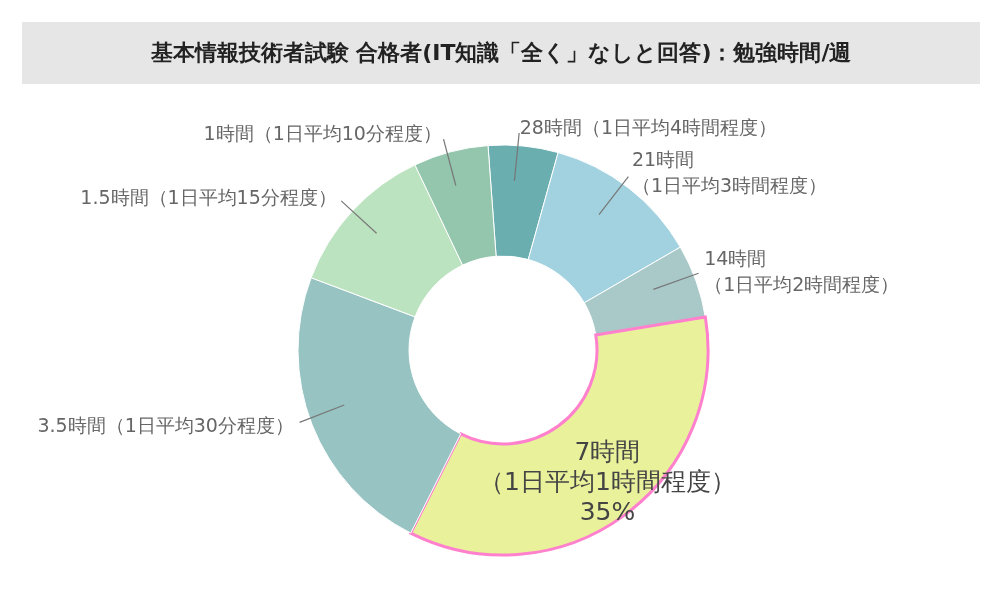 The width and height of the screenshot is (1001, 591). Describe the element at coordinates (648, 127) in the screenshot. I see `slice-label: 28時間（1日平均4時間程度）` at that location.